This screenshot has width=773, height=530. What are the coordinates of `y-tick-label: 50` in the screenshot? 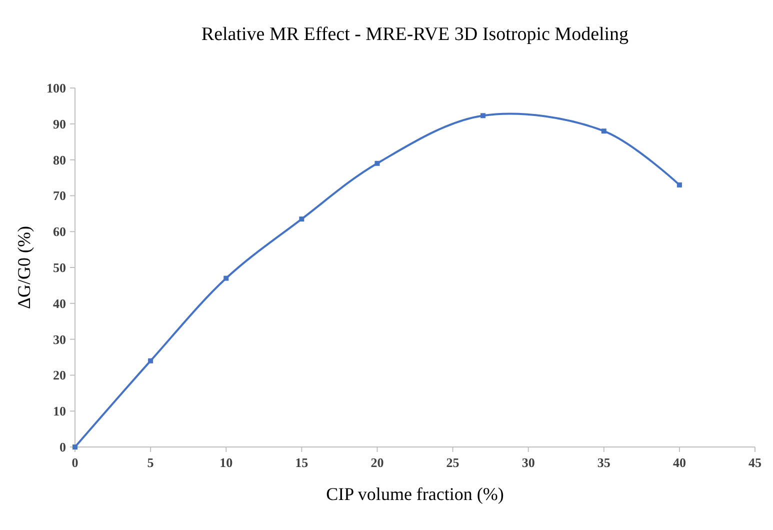 It's located at (59, 267).